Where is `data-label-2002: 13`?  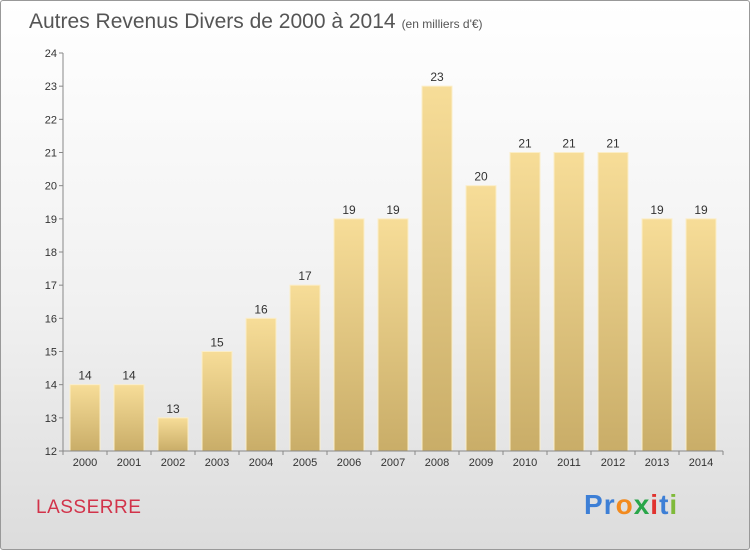 data-label-2002: 13 is located at coordinates (173, 409).